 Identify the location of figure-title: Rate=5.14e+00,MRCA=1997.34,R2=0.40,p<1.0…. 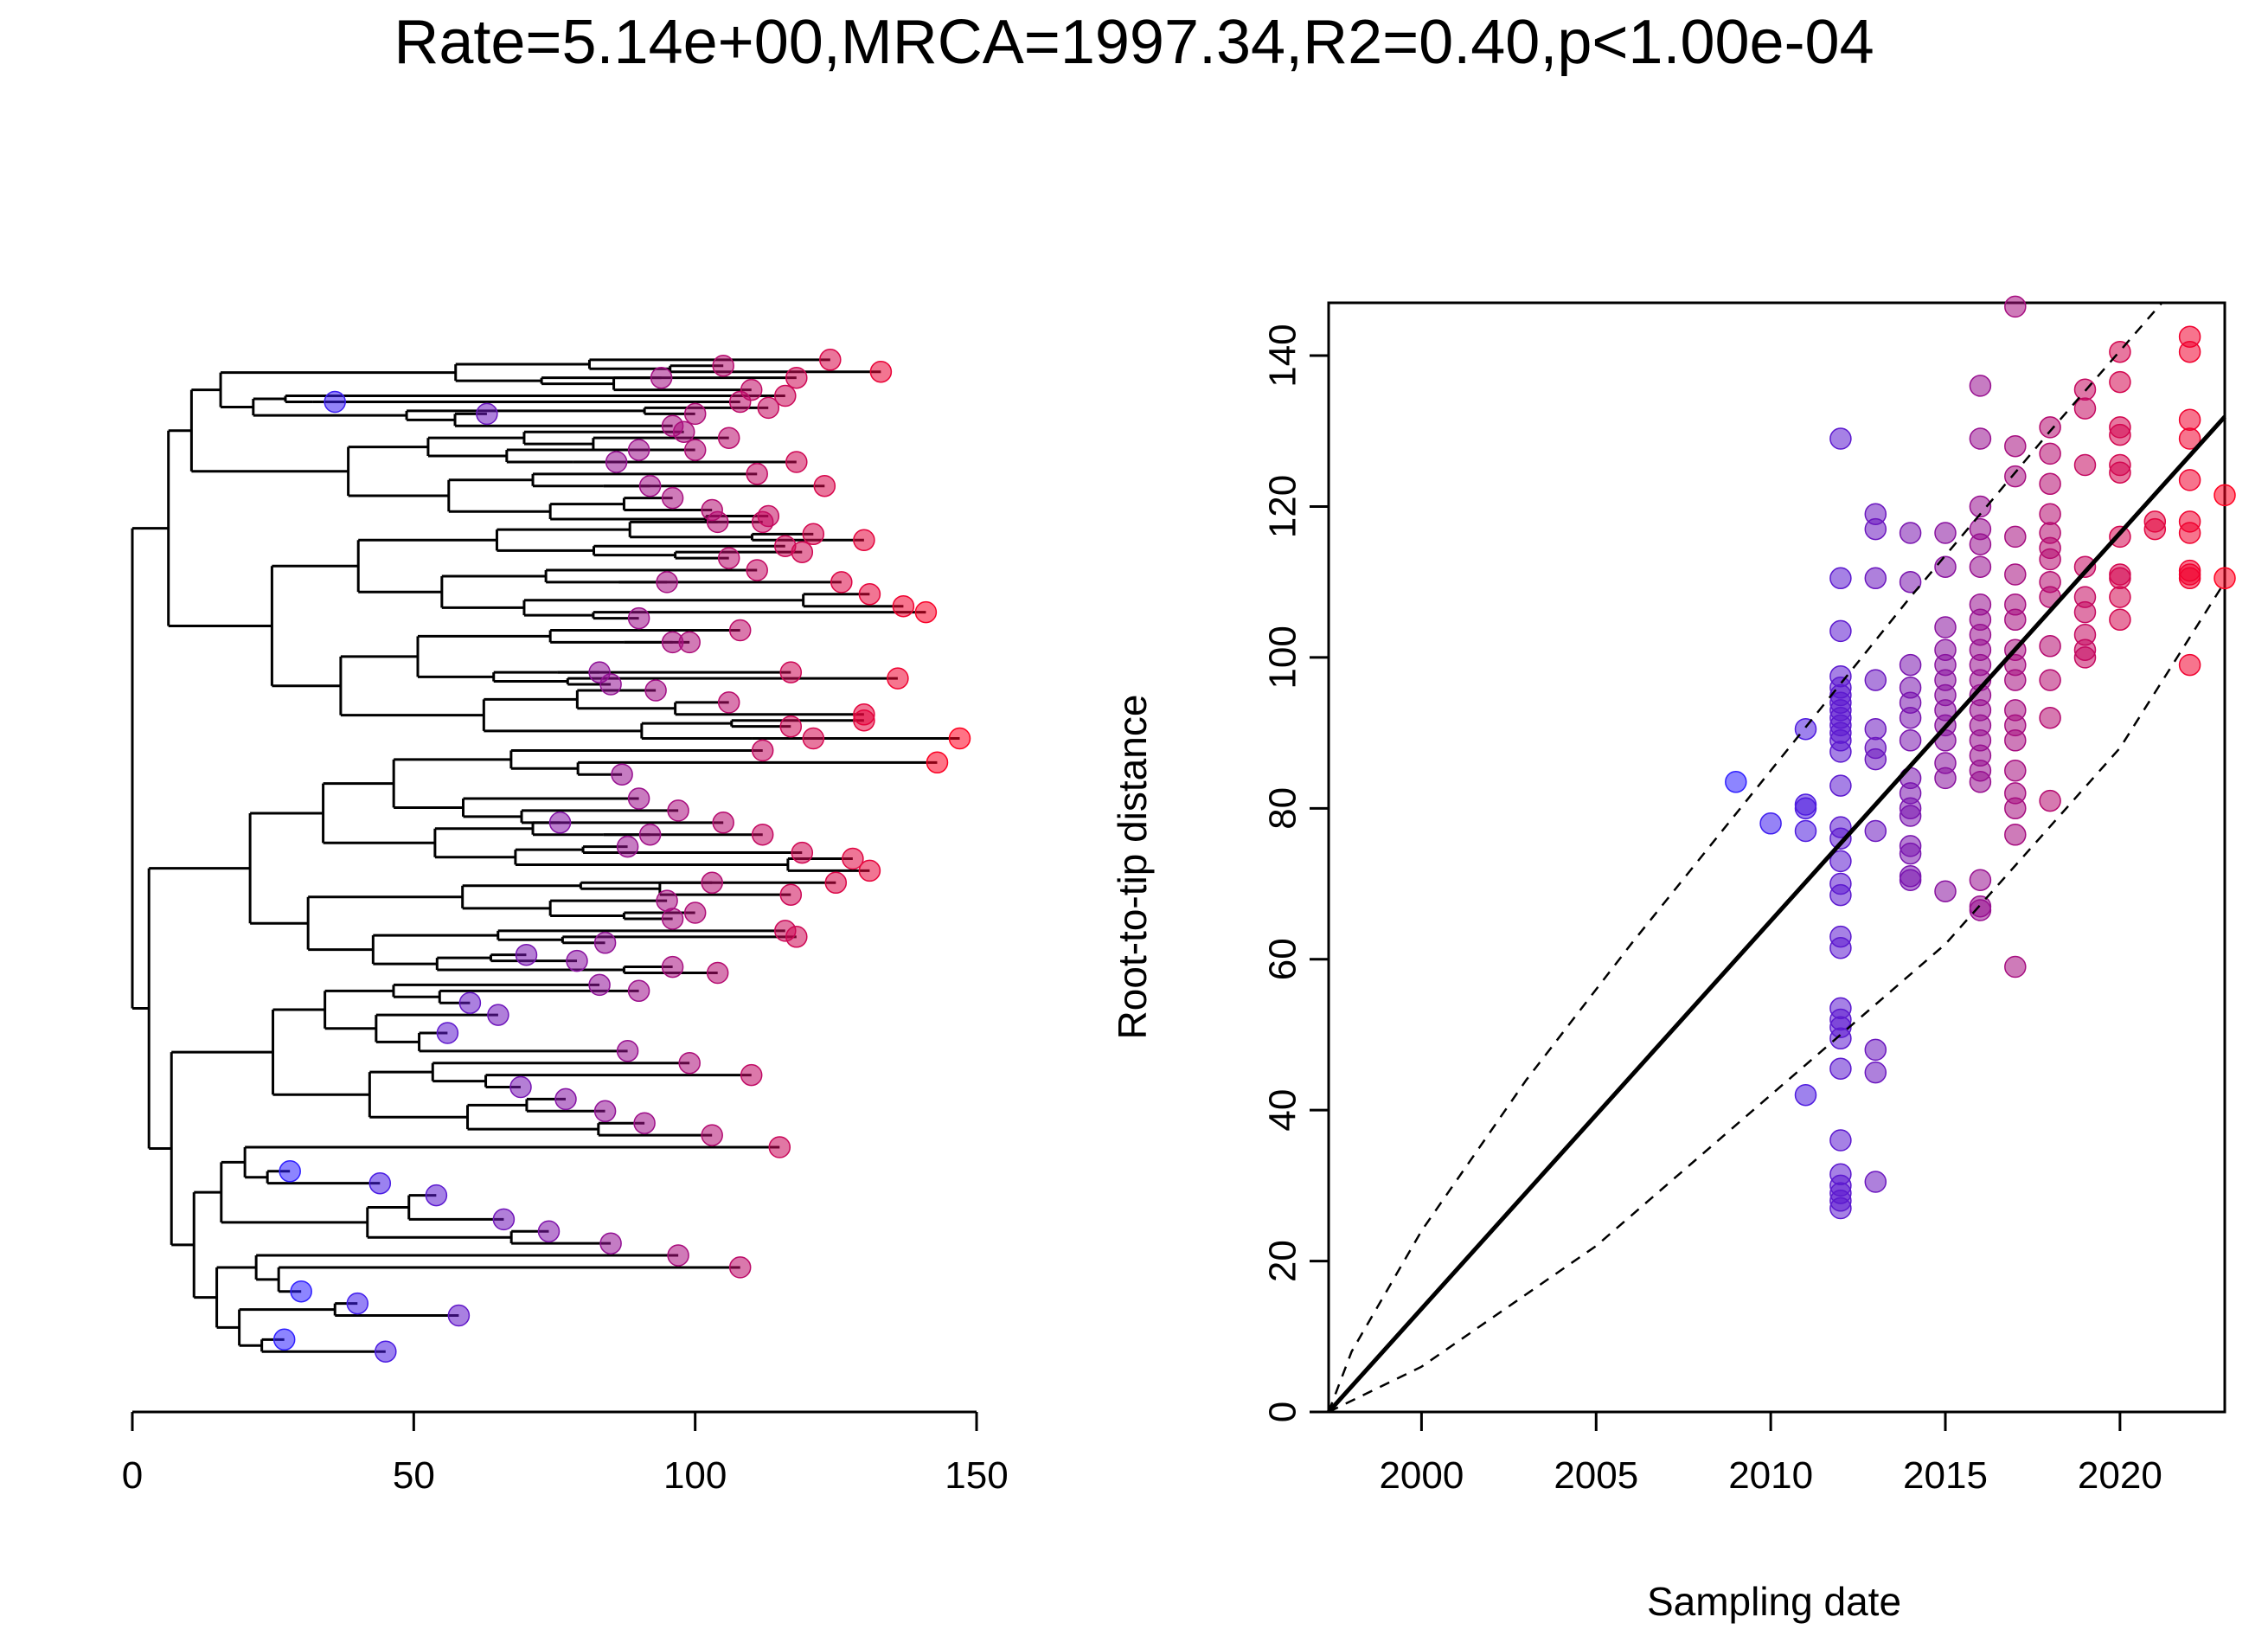
(1134, 42).